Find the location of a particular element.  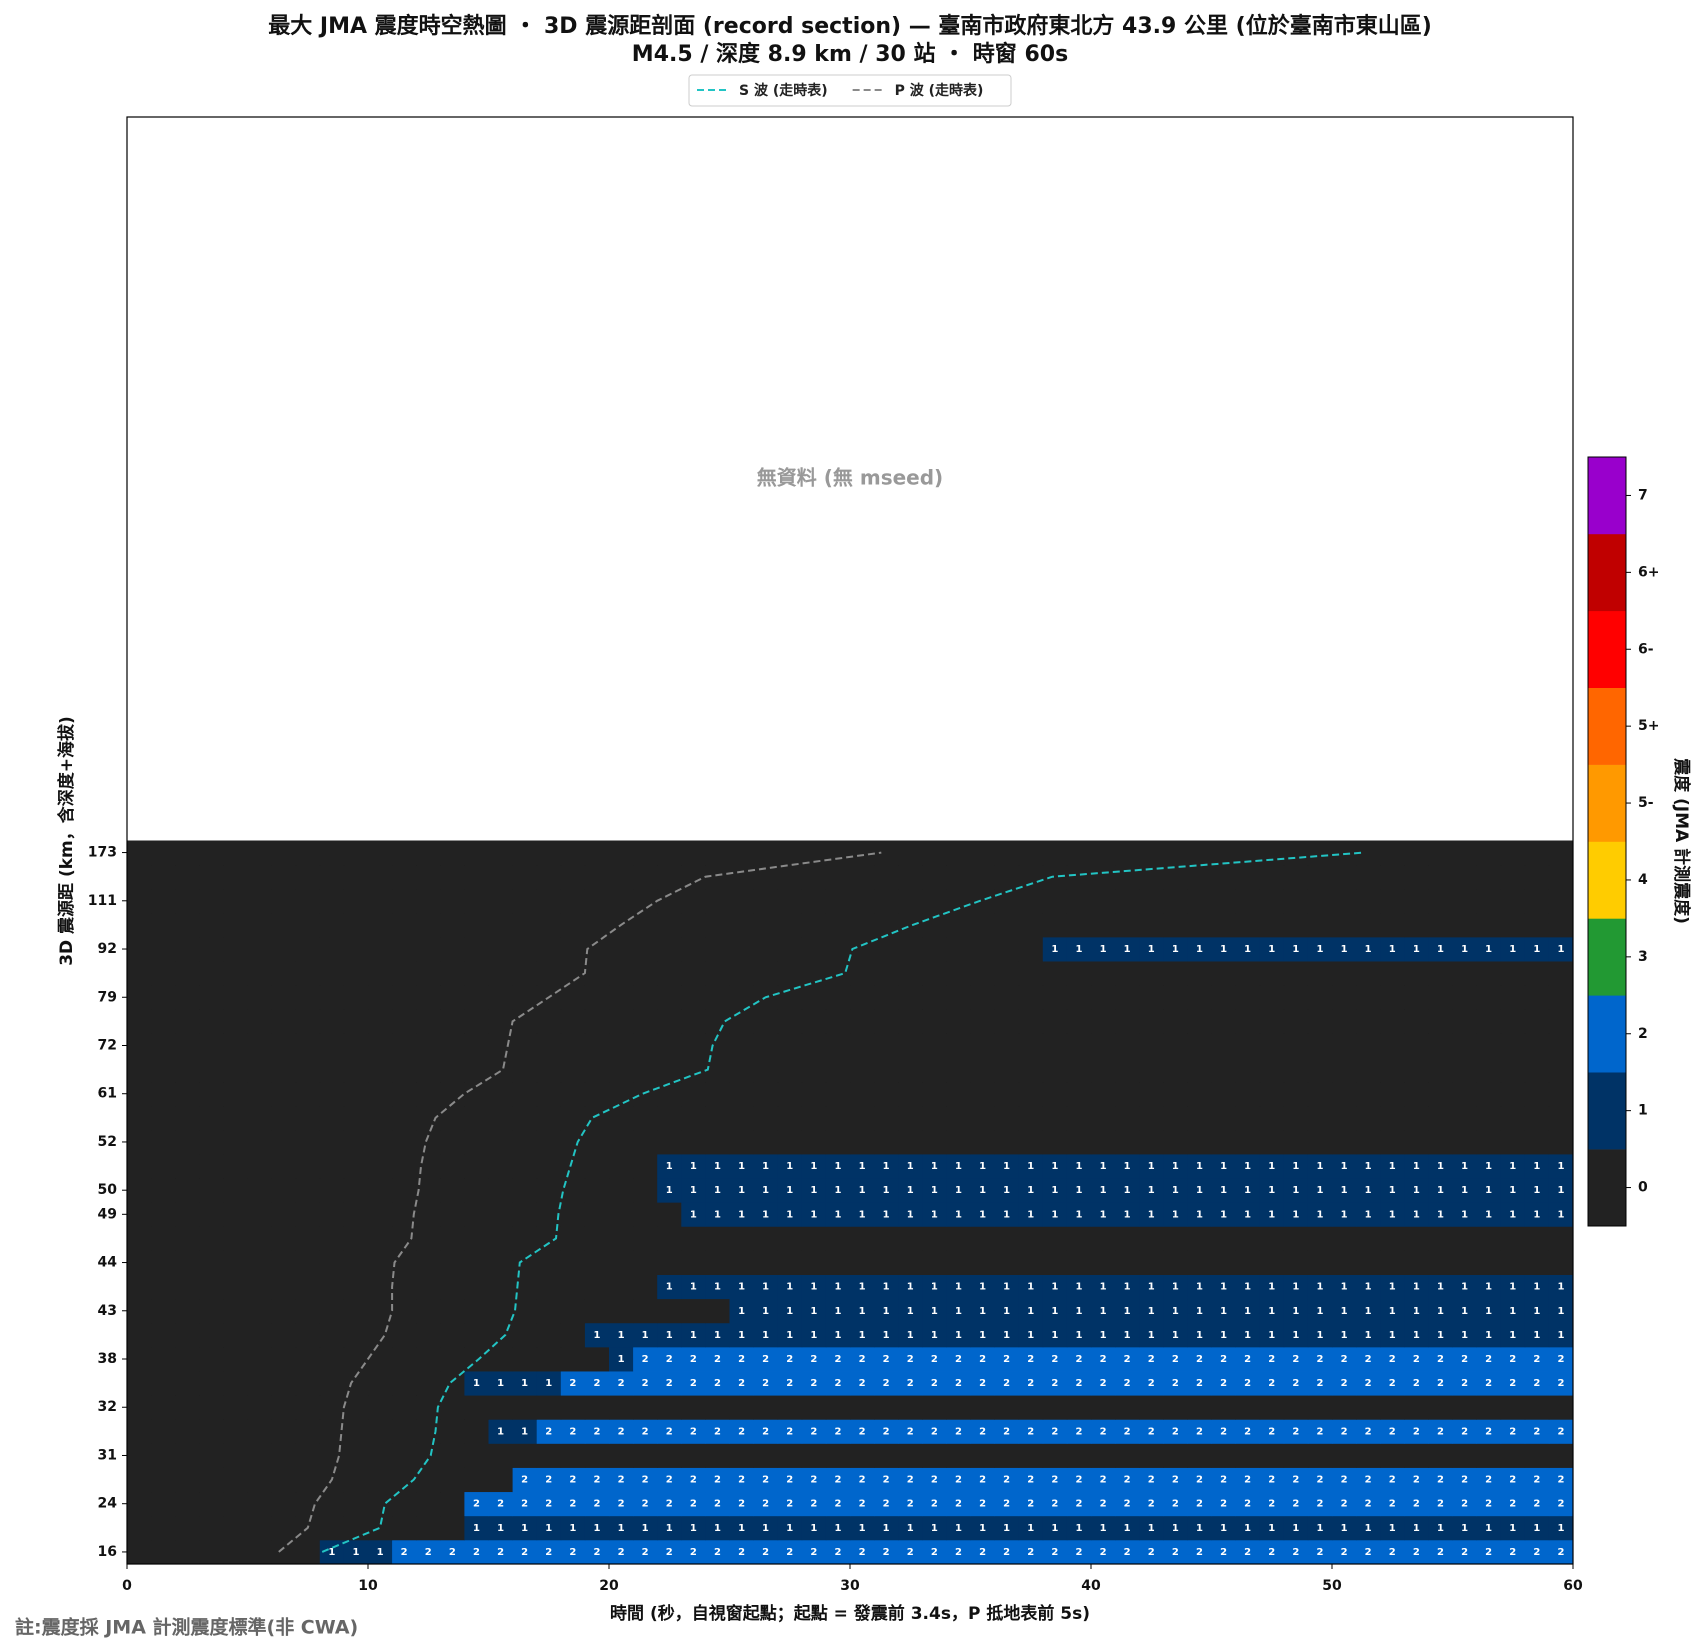

colorbar-frame is located at coordinates (1607, 841).